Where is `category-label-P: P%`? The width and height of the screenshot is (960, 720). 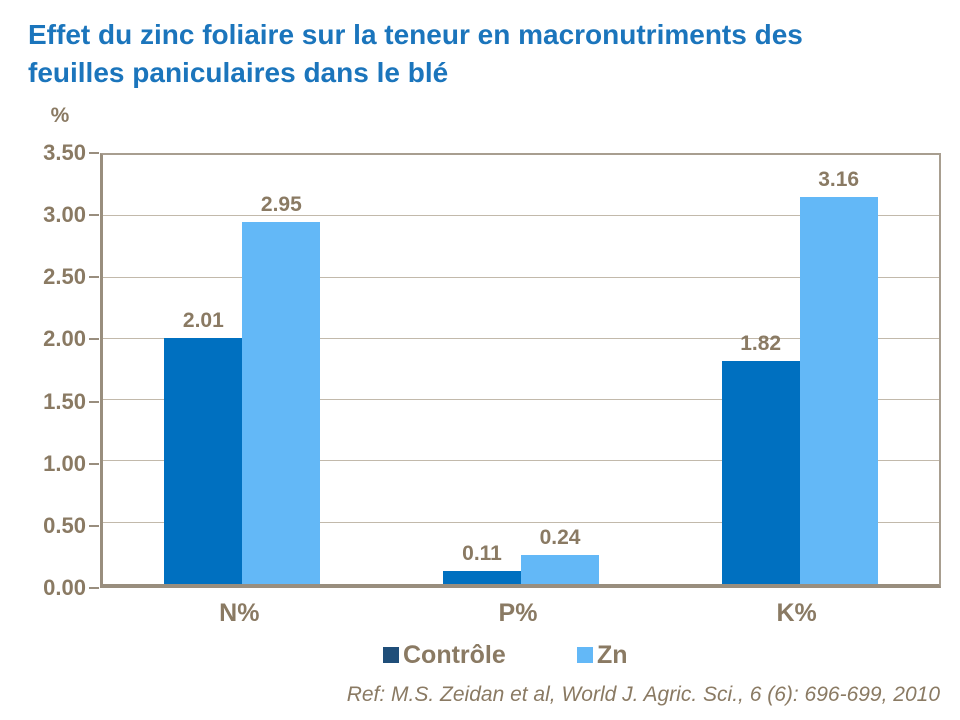
category-label-P: P% is located at coordinates (518, 613).